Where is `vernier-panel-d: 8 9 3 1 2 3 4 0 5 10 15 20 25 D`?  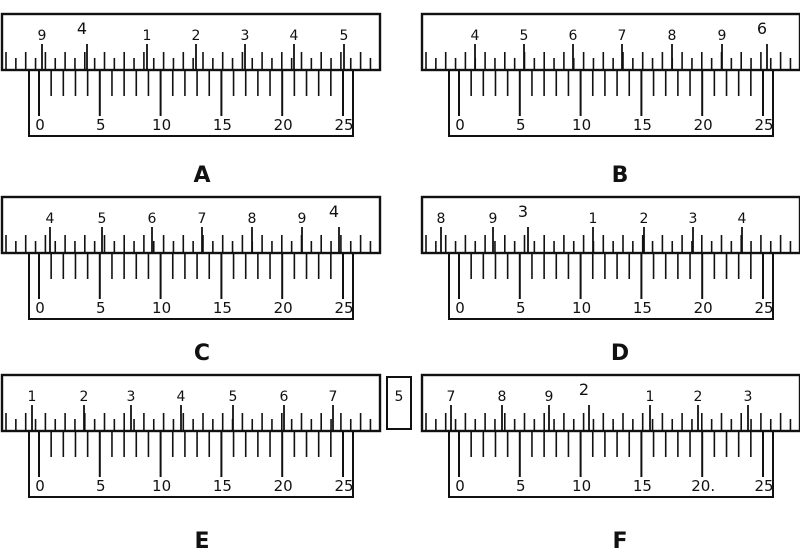 vernier-panel-d: 8 9 3 1 2 3 4 0 5 10 15 20 25 D is located at coordinates (610, 280).